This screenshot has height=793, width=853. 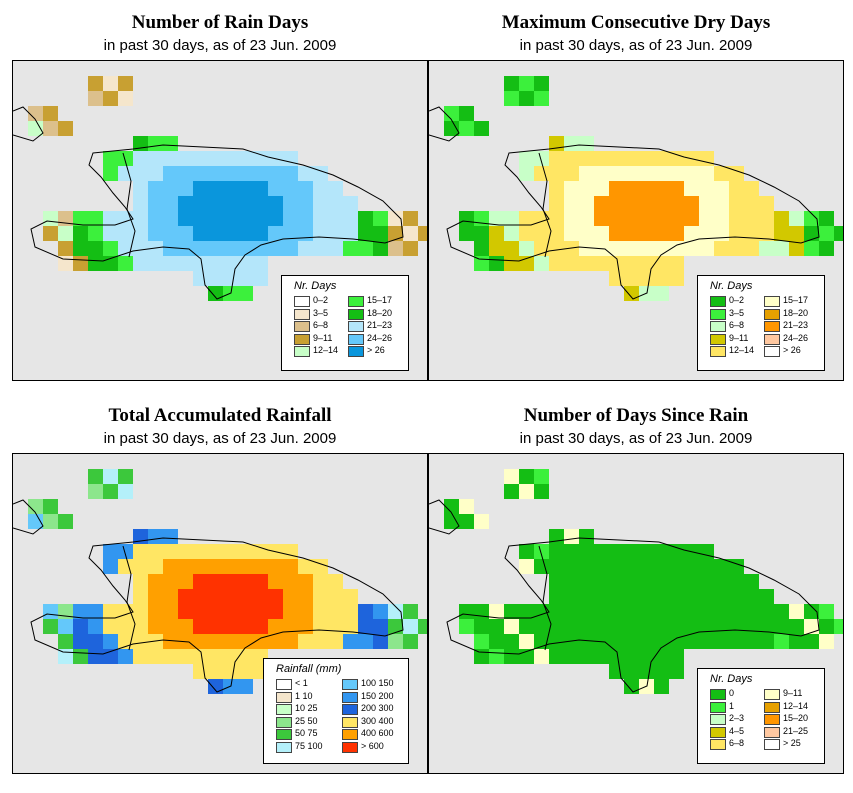 I want to click on legend-label: 6–8, so click(x=321, y=325).